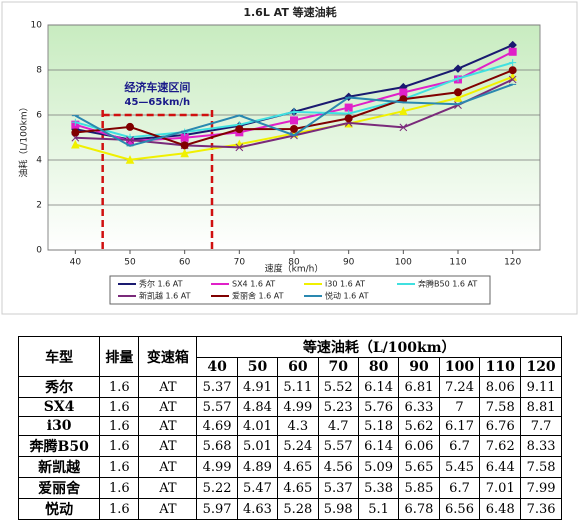  What do you see at coordinates (157, 87) in the screenshot?
I see `annotation-text: 经济车速区间` at bounding box center [157, 87].